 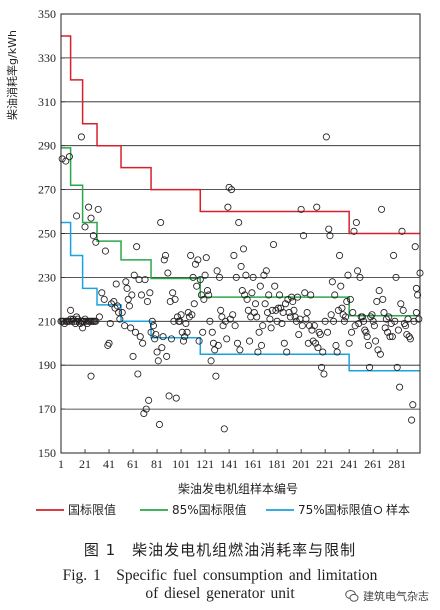 I want to click on legend: 国标限值 85%国标限值 75%国标限值 样本, so click(x=223, y=509).